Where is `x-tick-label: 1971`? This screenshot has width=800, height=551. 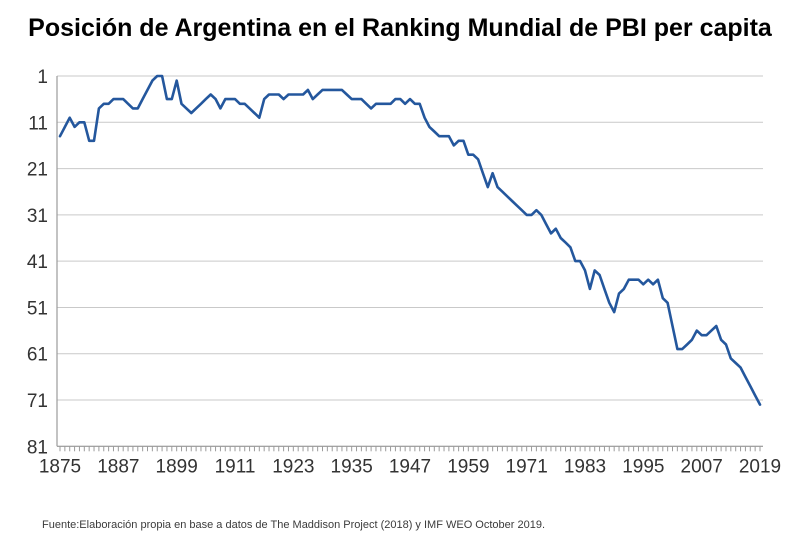 x-tick-label: 1971 is located at coordinates (527, 466).